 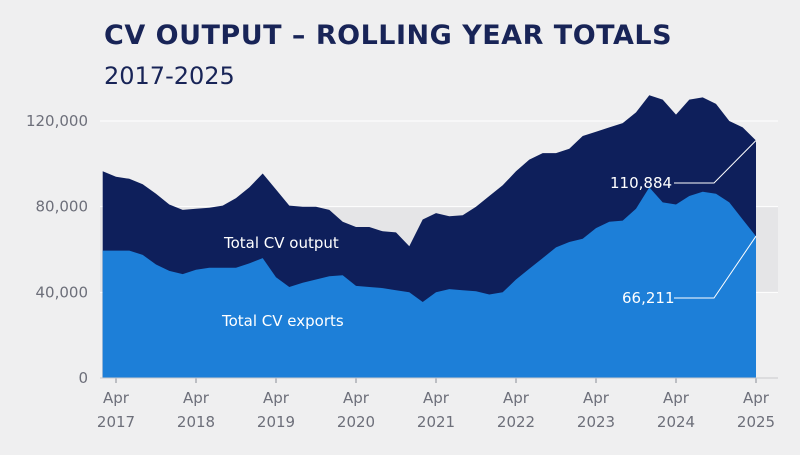 I want to click on series-labels: Total CV output Total CV exports, so click(x=282, y=282).